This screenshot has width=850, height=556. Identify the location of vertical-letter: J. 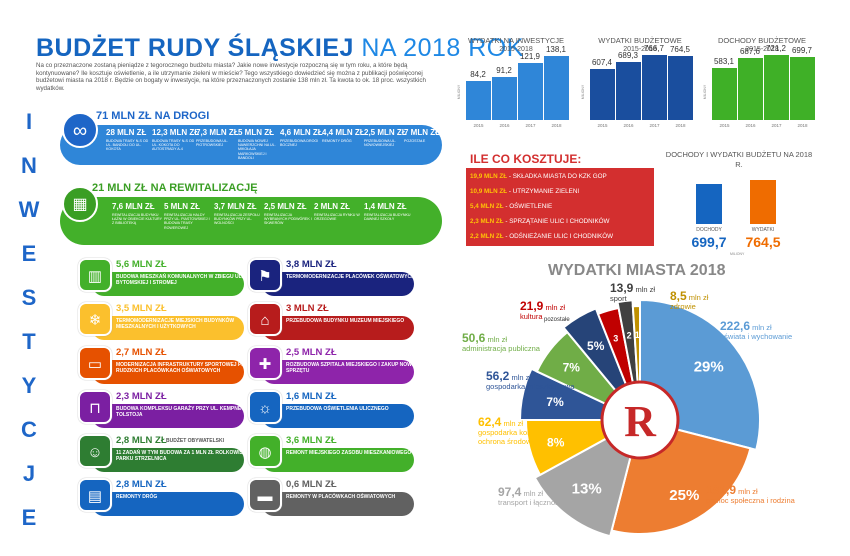
(29, 473).